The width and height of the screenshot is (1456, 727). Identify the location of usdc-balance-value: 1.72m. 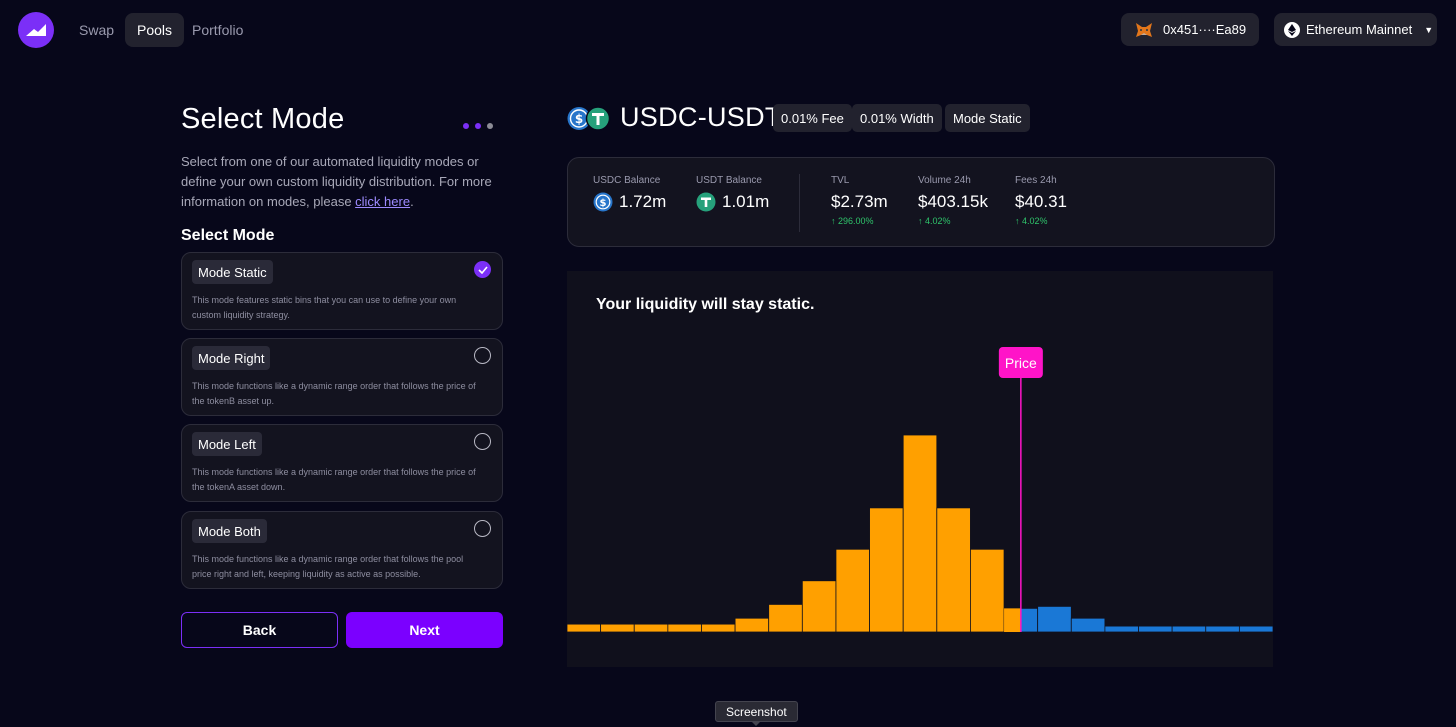
(643, 201).